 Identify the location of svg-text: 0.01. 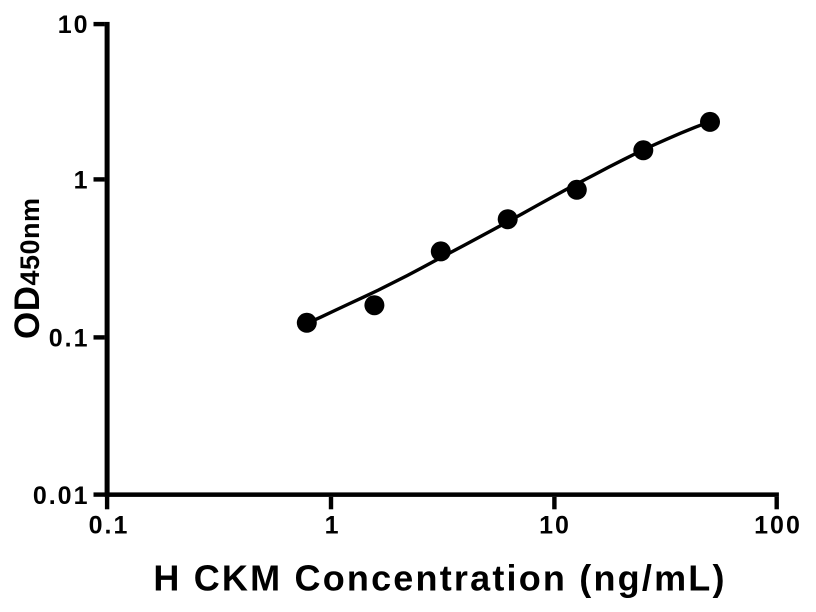
(61, 496).